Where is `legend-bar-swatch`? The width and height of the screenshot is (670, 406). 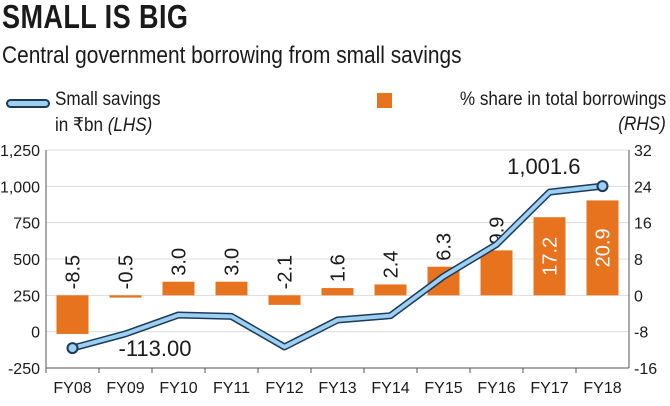 legend-bar-swatch is located at coordinates (384, 100).